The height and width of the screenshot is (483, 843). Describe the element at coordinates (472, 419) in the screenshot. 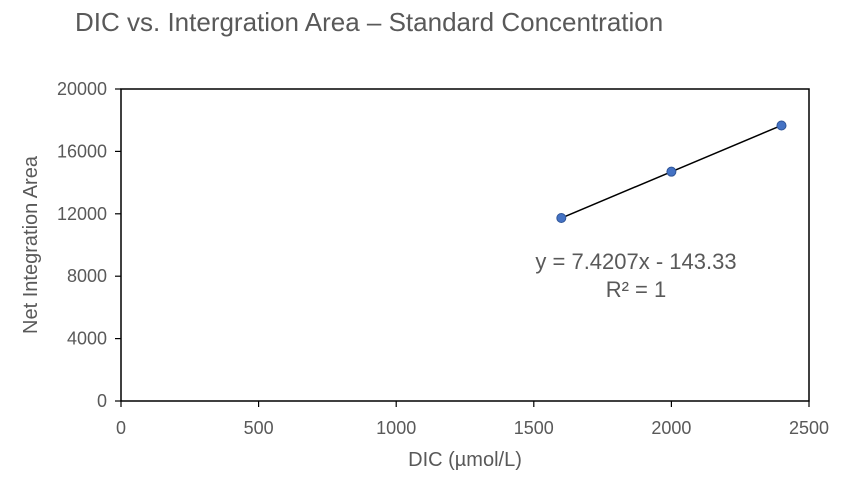

I see `x-axis-ticks: 0 500 1000 1500 2000 2500` at that location.